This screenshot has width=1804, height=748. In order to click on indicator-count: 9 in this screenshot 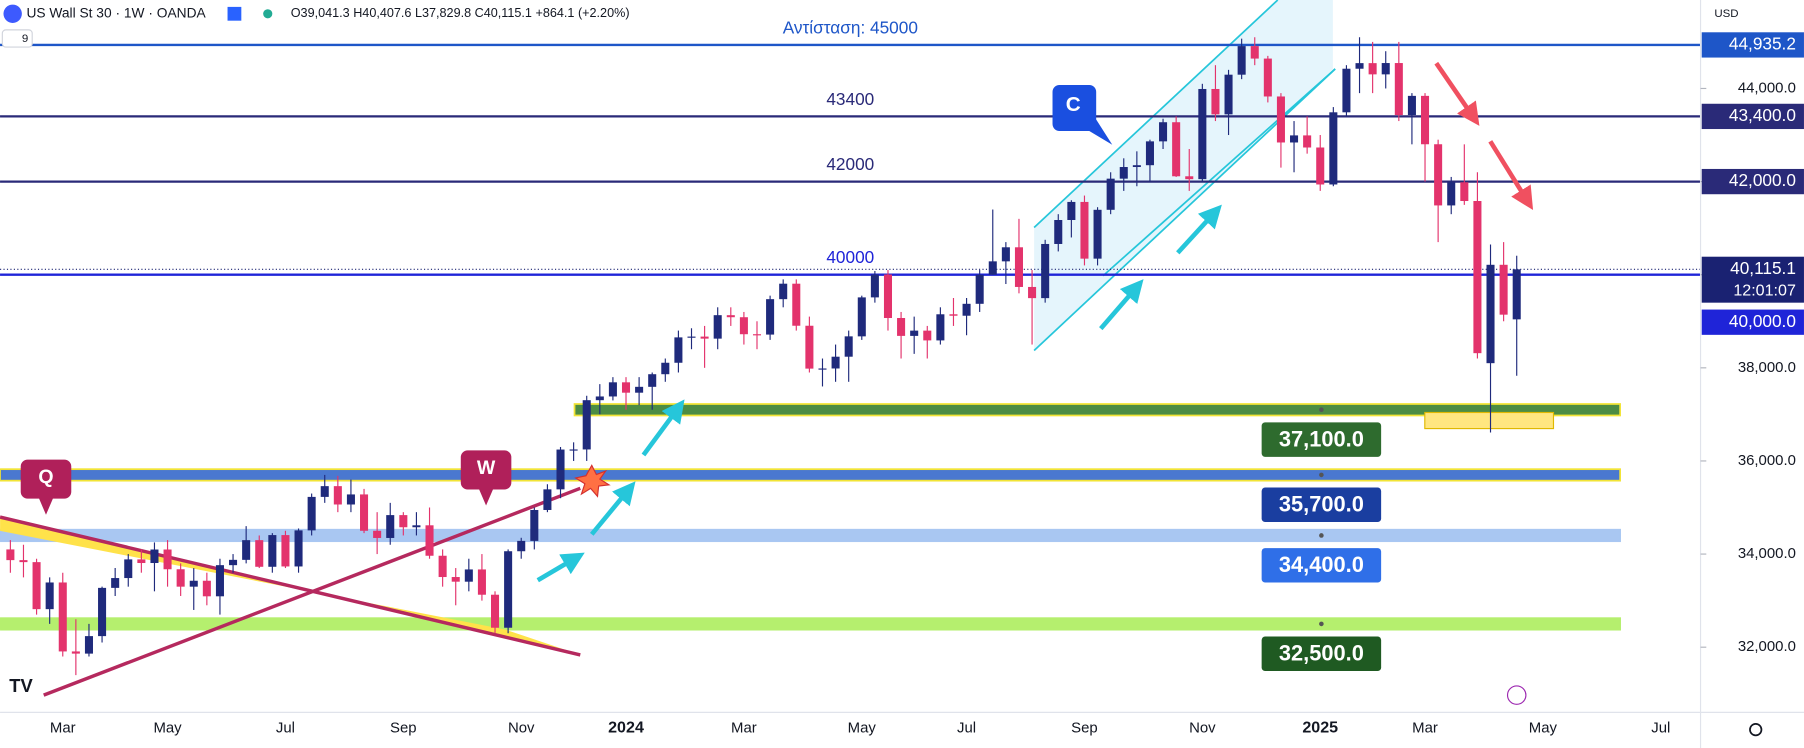, I will do `click(25, 39)`.